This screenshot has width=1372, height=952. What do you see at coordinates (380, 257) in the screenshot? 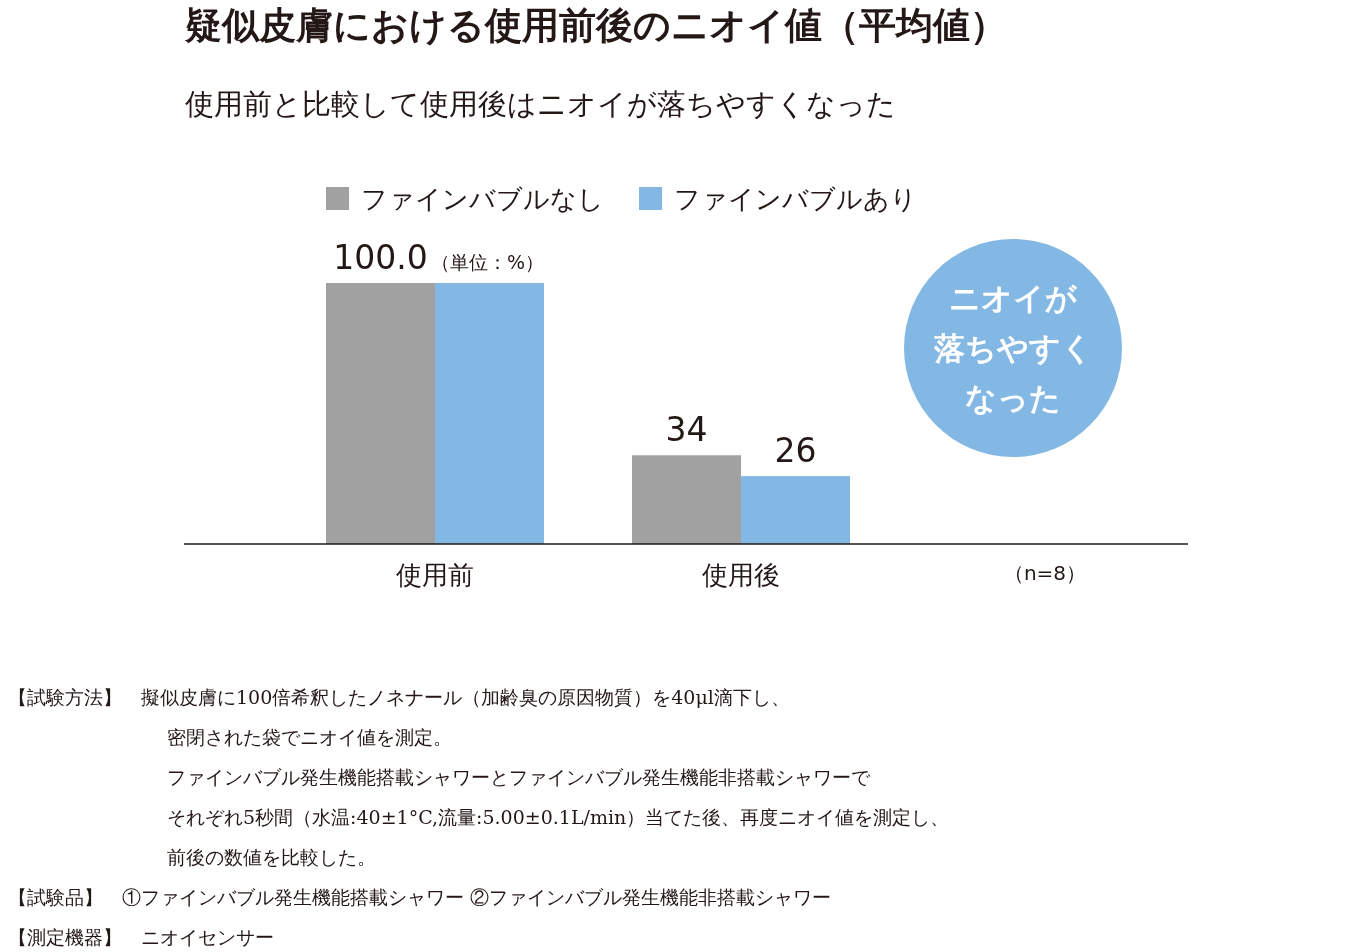
I see `value-label: 100.0` at bounding box center [380, 257].